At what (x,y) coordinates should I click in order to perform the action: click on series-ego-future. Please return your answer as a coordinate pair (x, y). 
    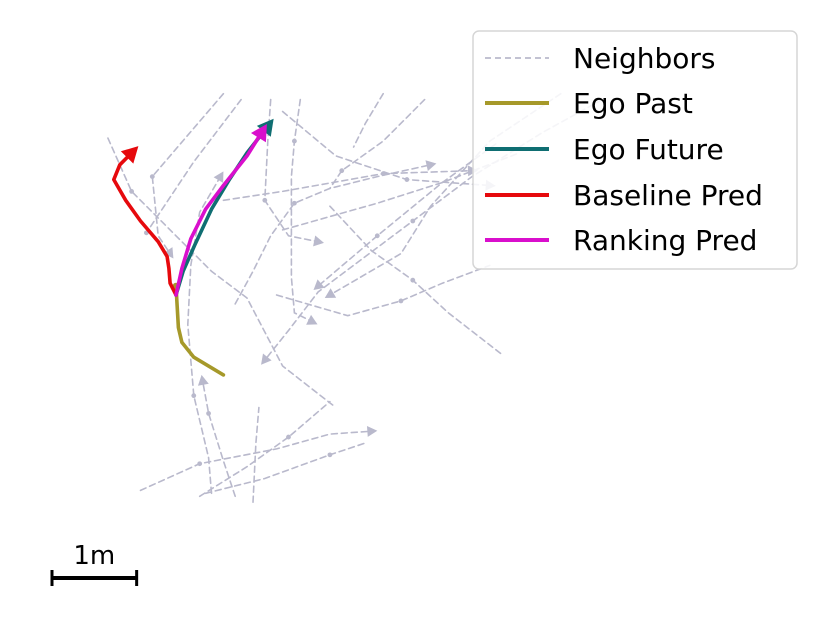
    Looking at the image, I should click on (224, 207).